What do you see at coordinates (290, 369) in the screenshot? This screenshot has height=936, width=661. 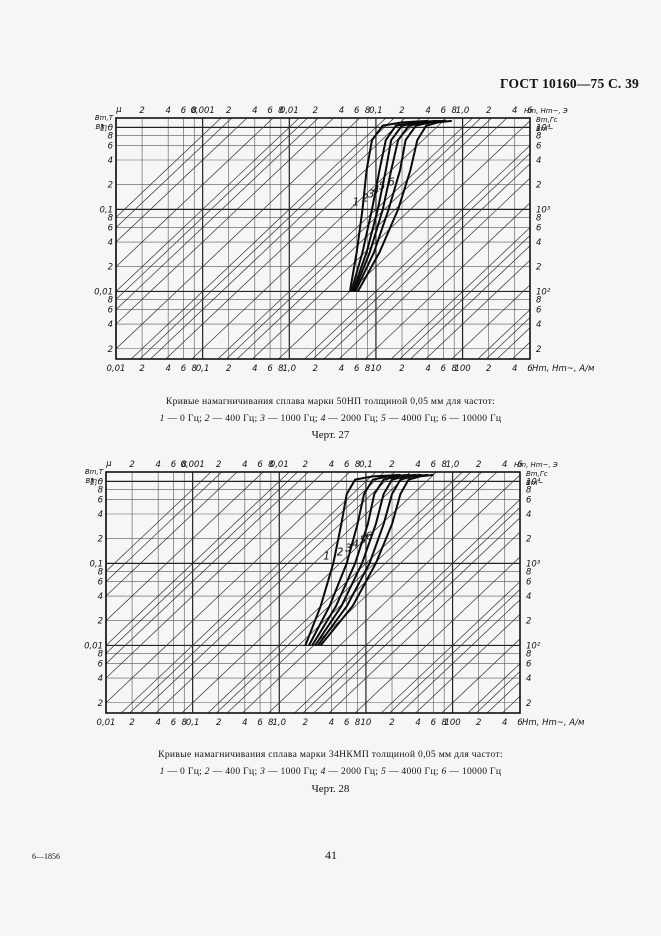 I see `x-tick-label: 1,0` at bounding box center [290, 369].